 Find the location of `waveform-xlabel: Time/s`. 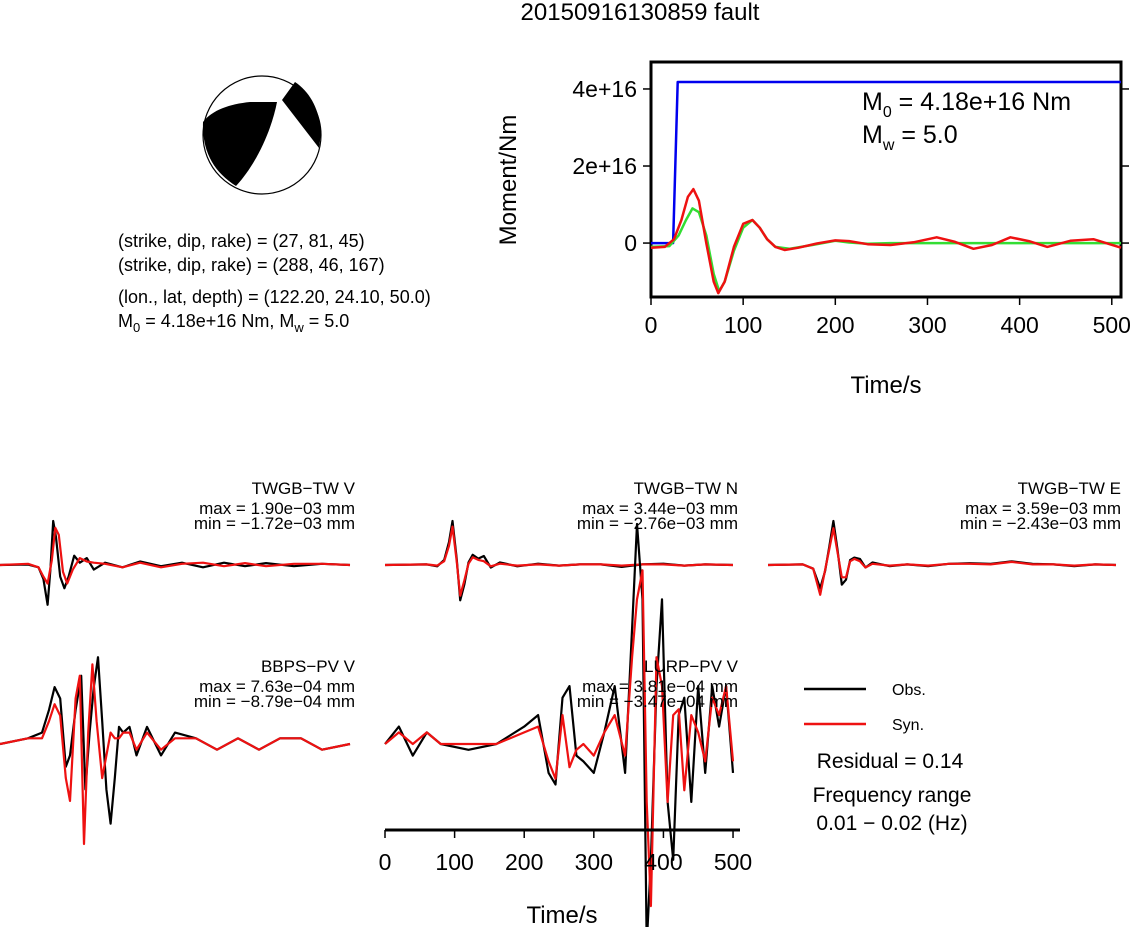

waveform-xlabel: Time/s is located at coordinates (561, 914).